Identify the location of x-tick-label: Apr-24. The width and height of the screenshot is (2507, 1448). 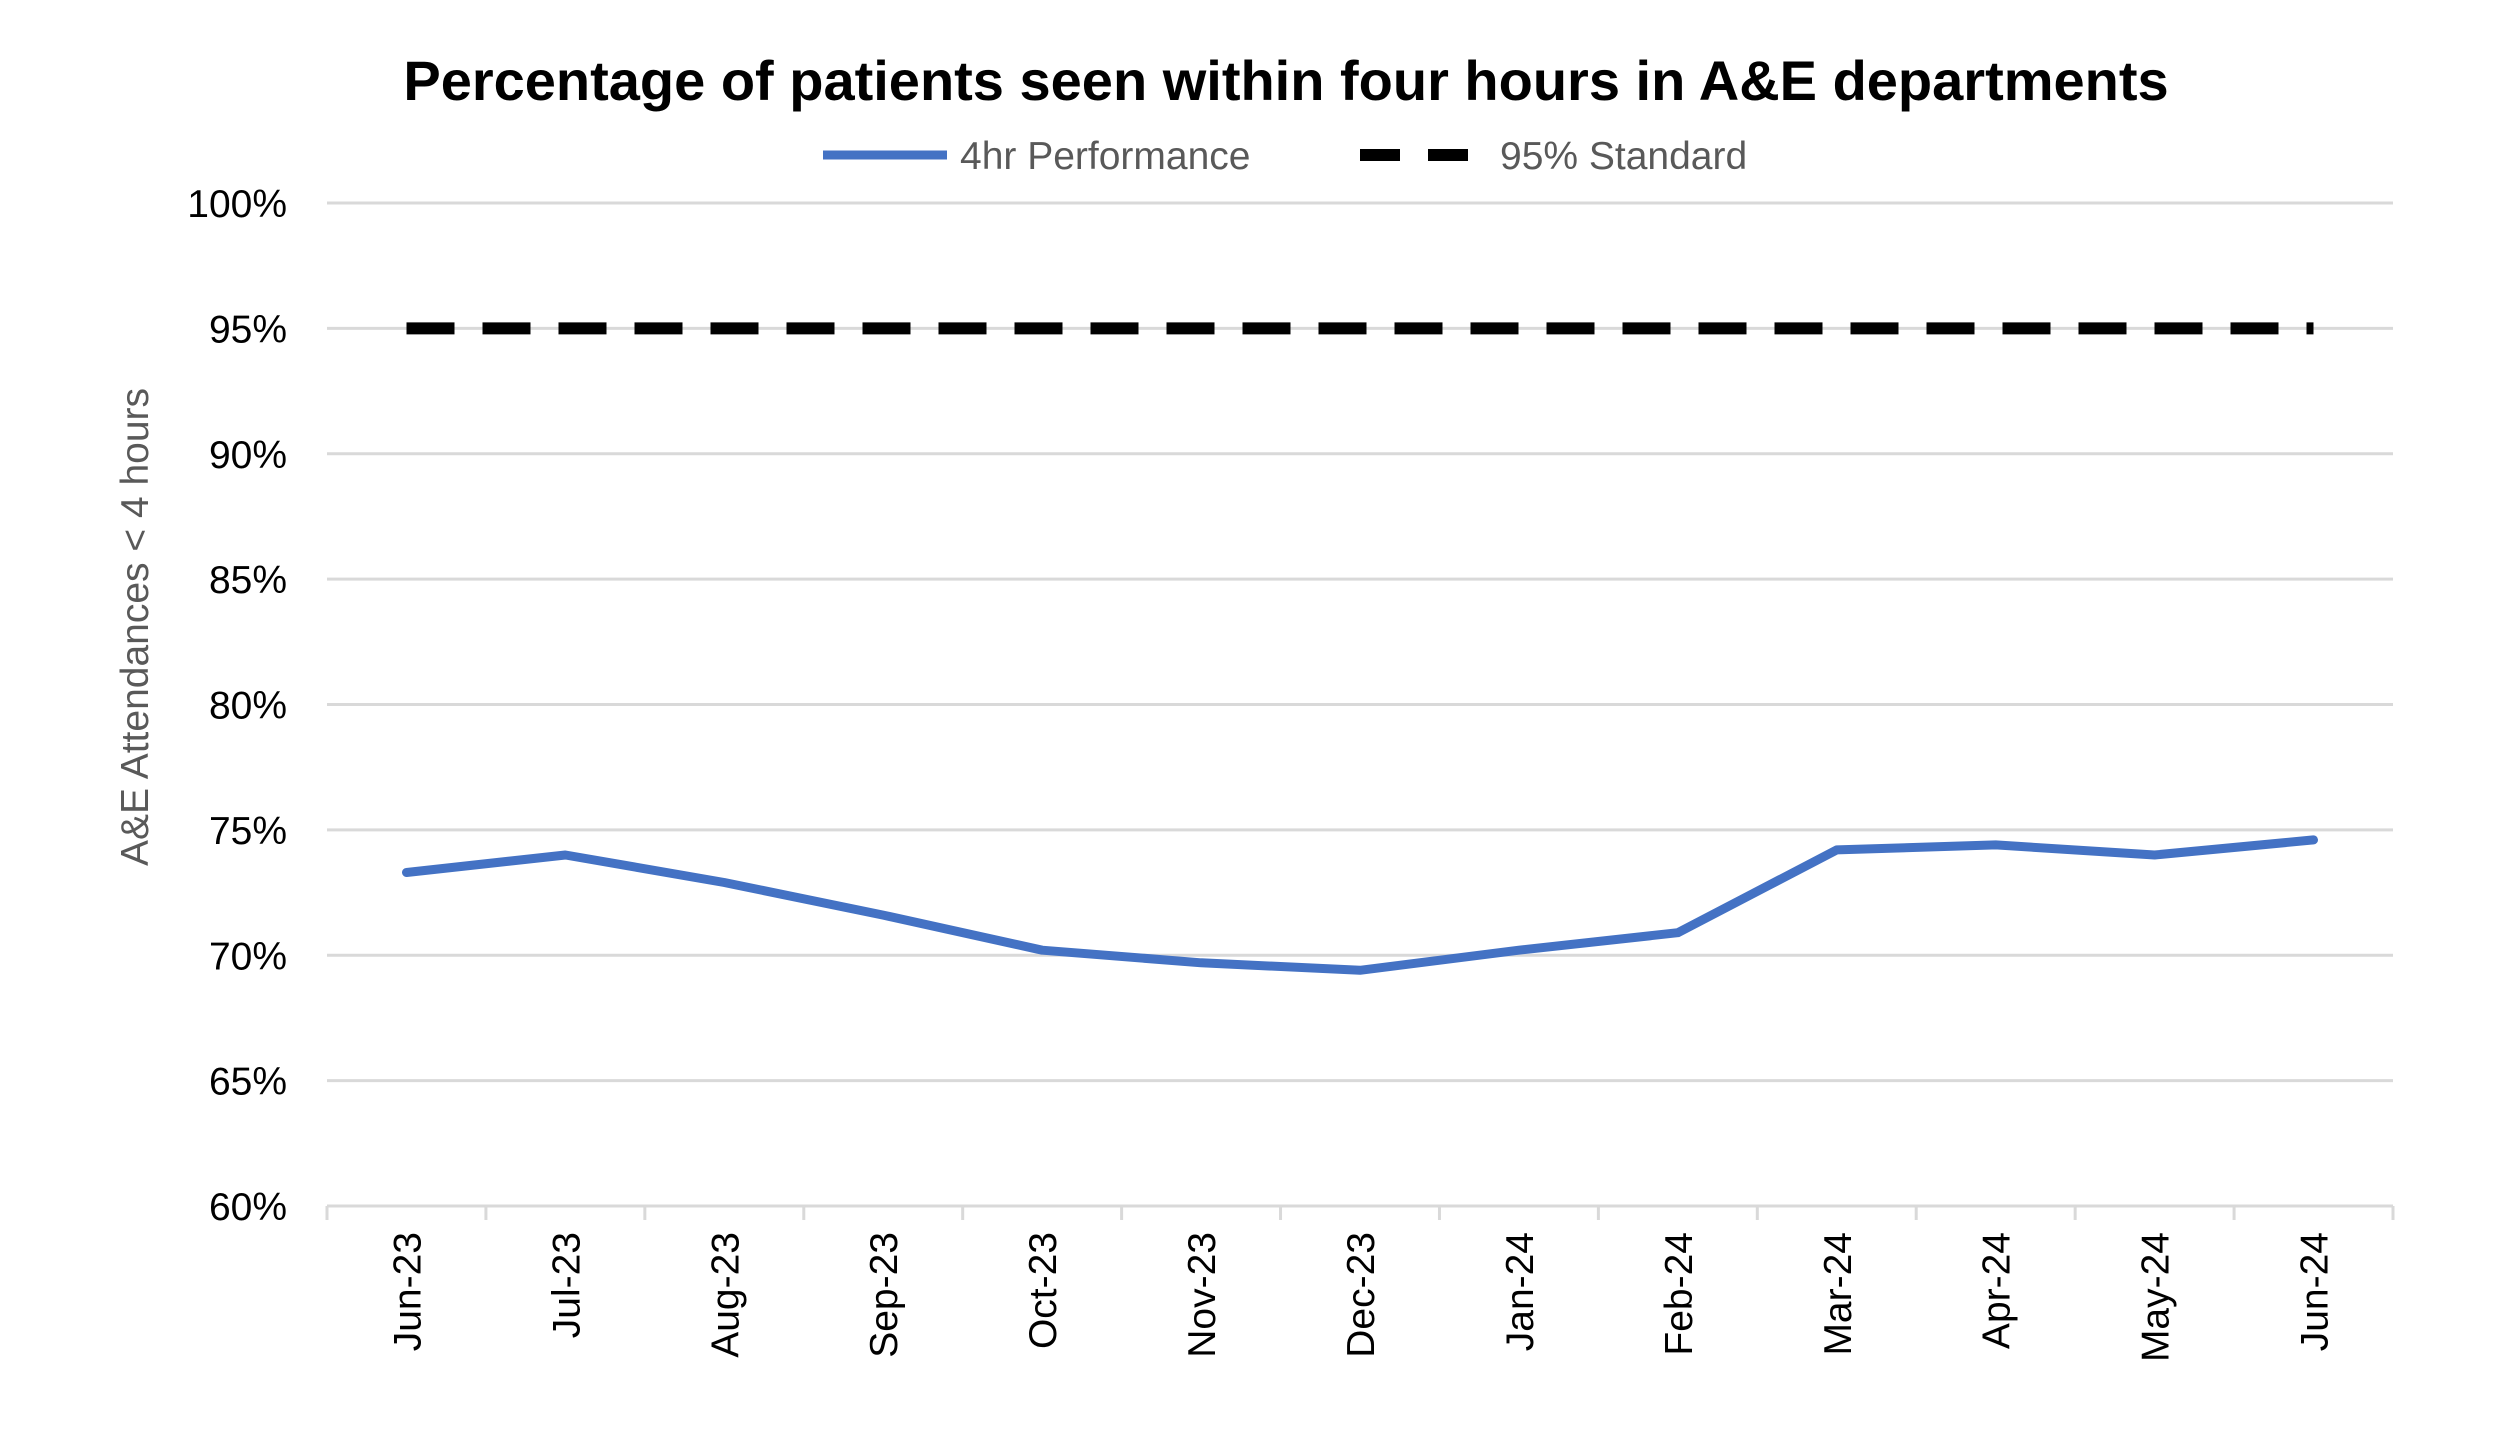
(1997, 1290).